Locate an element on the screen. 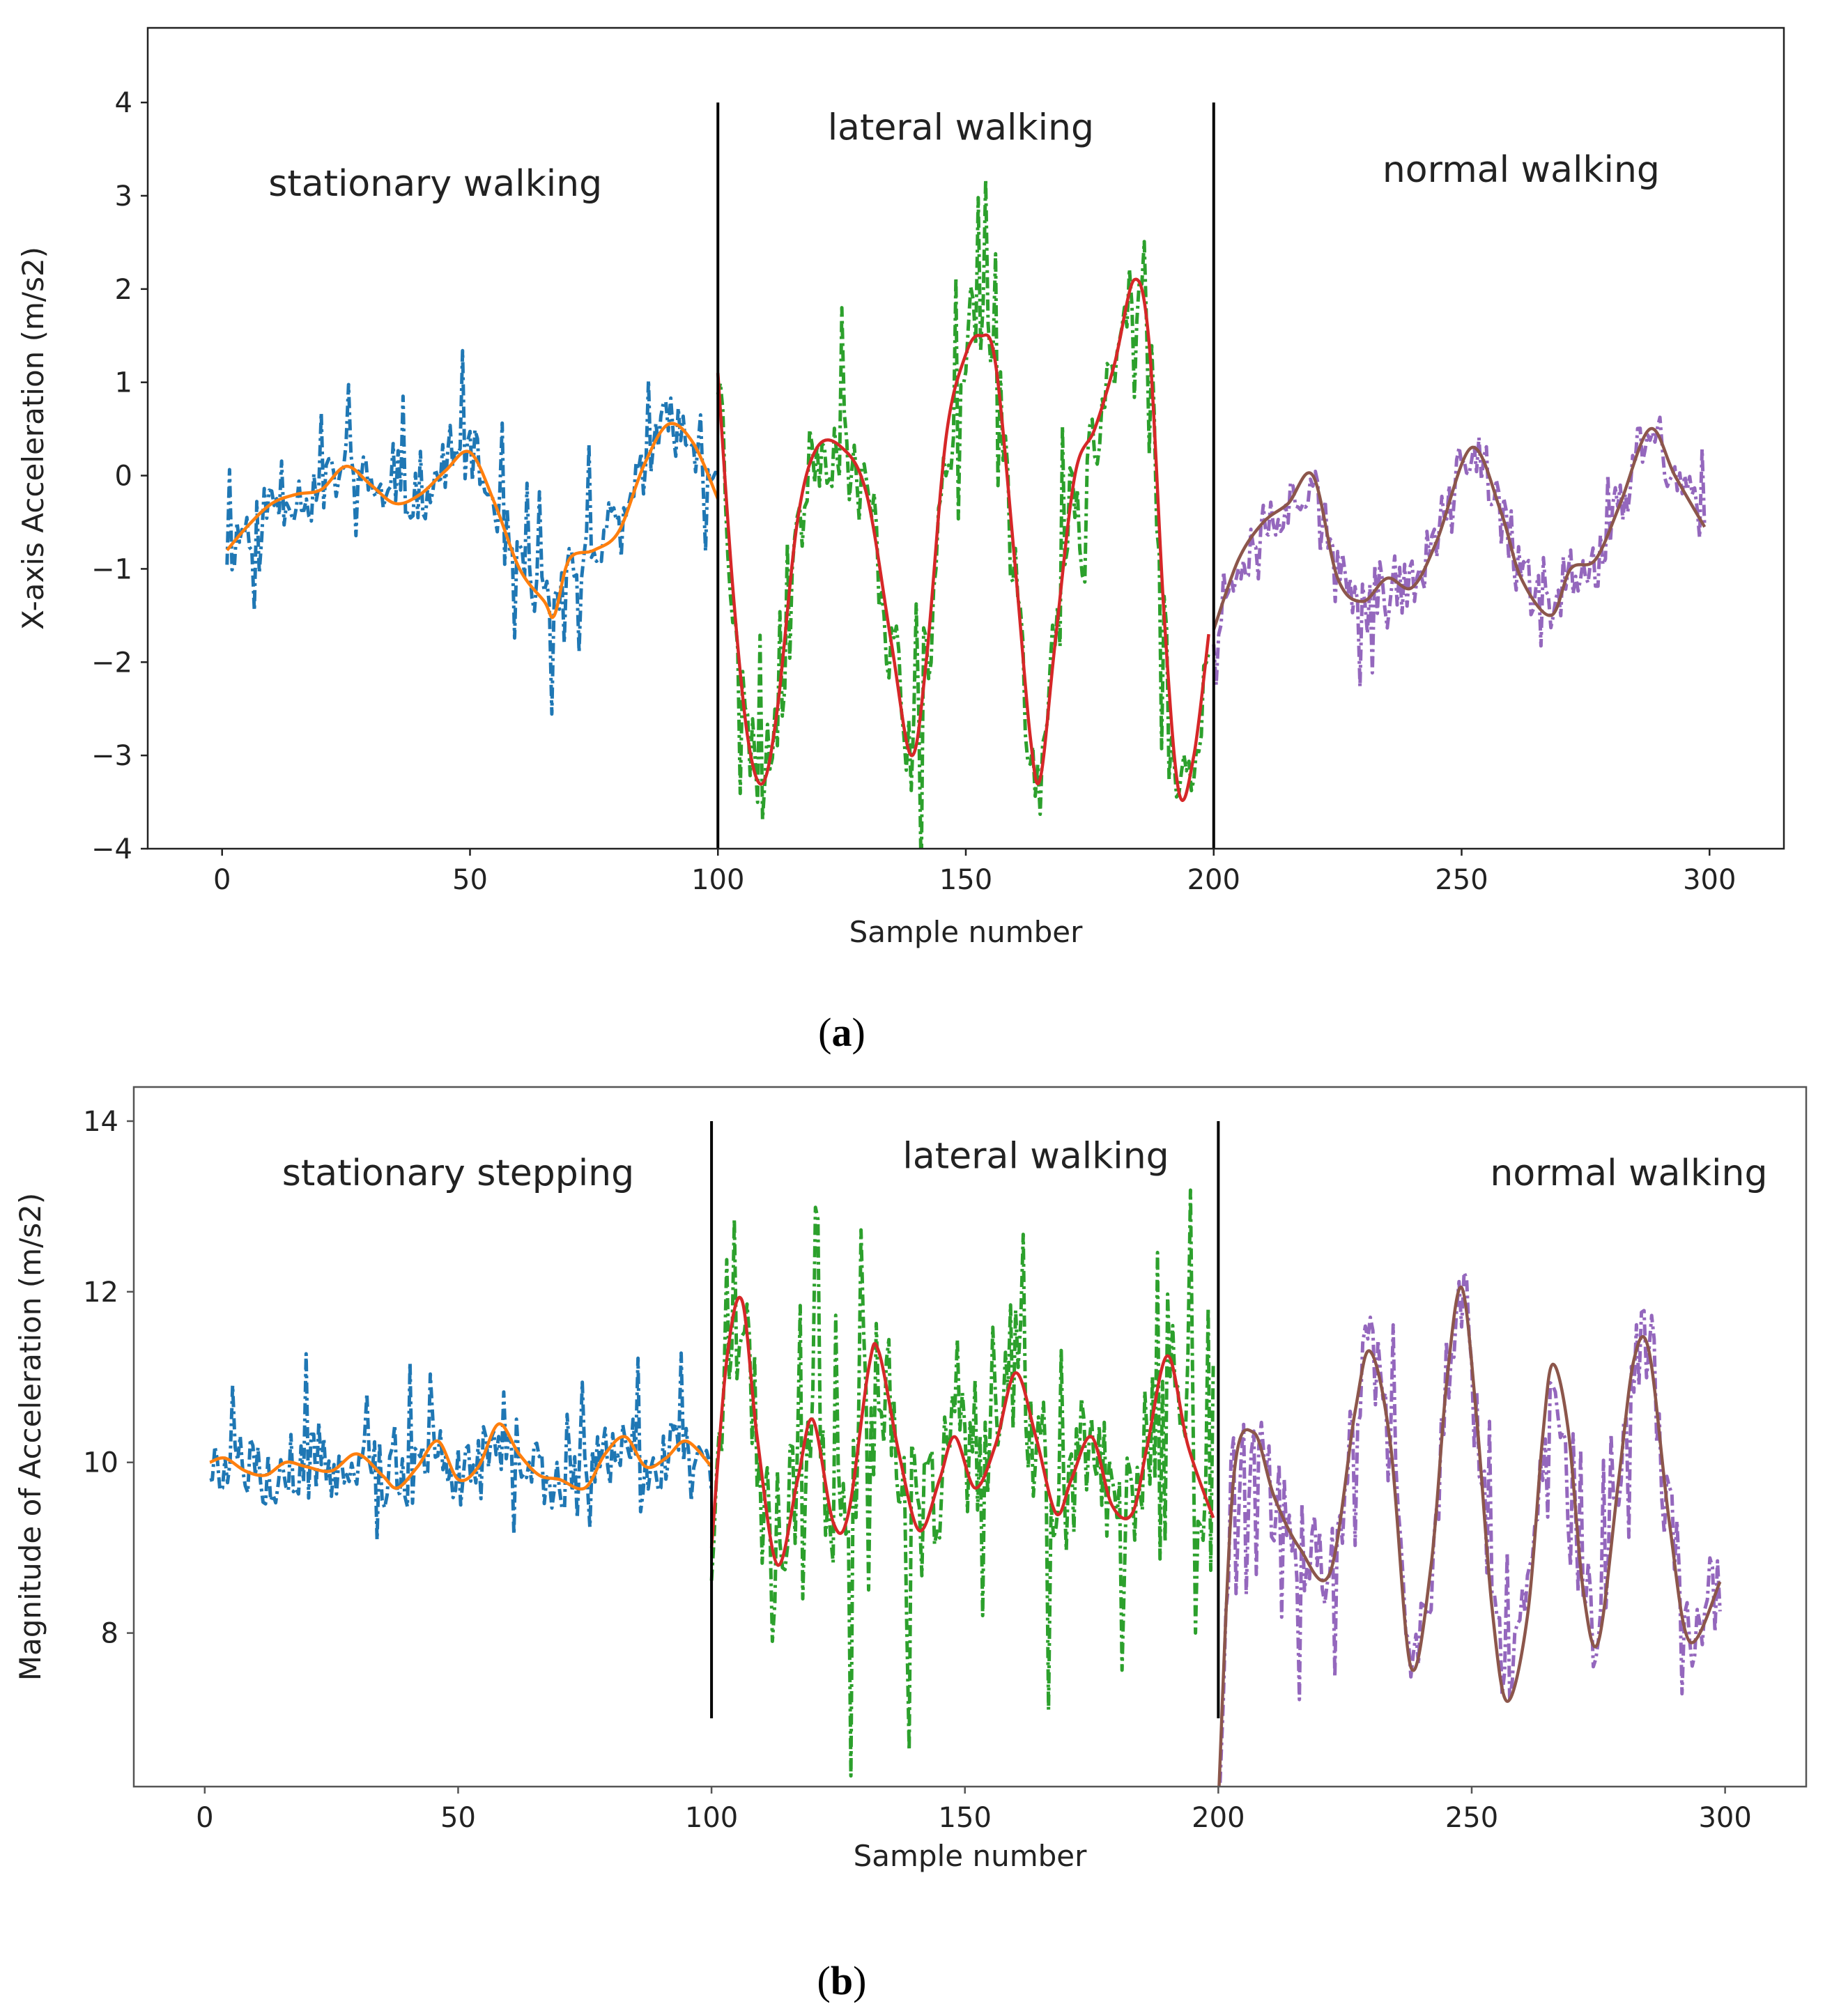  y-axis-label: X-axis Acceleration (m/s2) is located at coordinates (33, 438).